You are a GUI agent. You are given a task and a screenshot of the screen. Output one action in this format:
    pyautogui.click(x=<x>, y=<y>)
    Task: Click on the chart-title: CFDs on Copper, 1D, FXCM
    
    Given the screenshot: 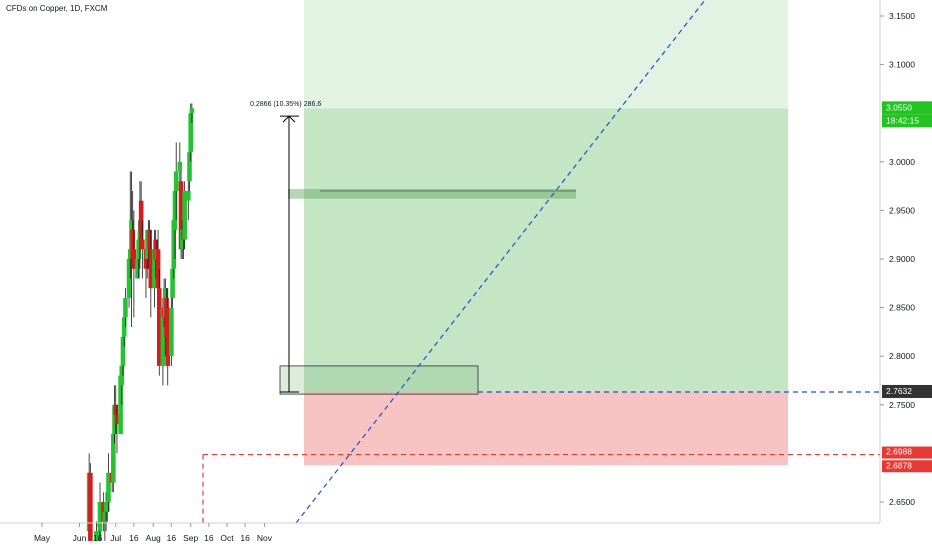 What is the action you would take?
    pyautogui.click(x=57, y=8)
    